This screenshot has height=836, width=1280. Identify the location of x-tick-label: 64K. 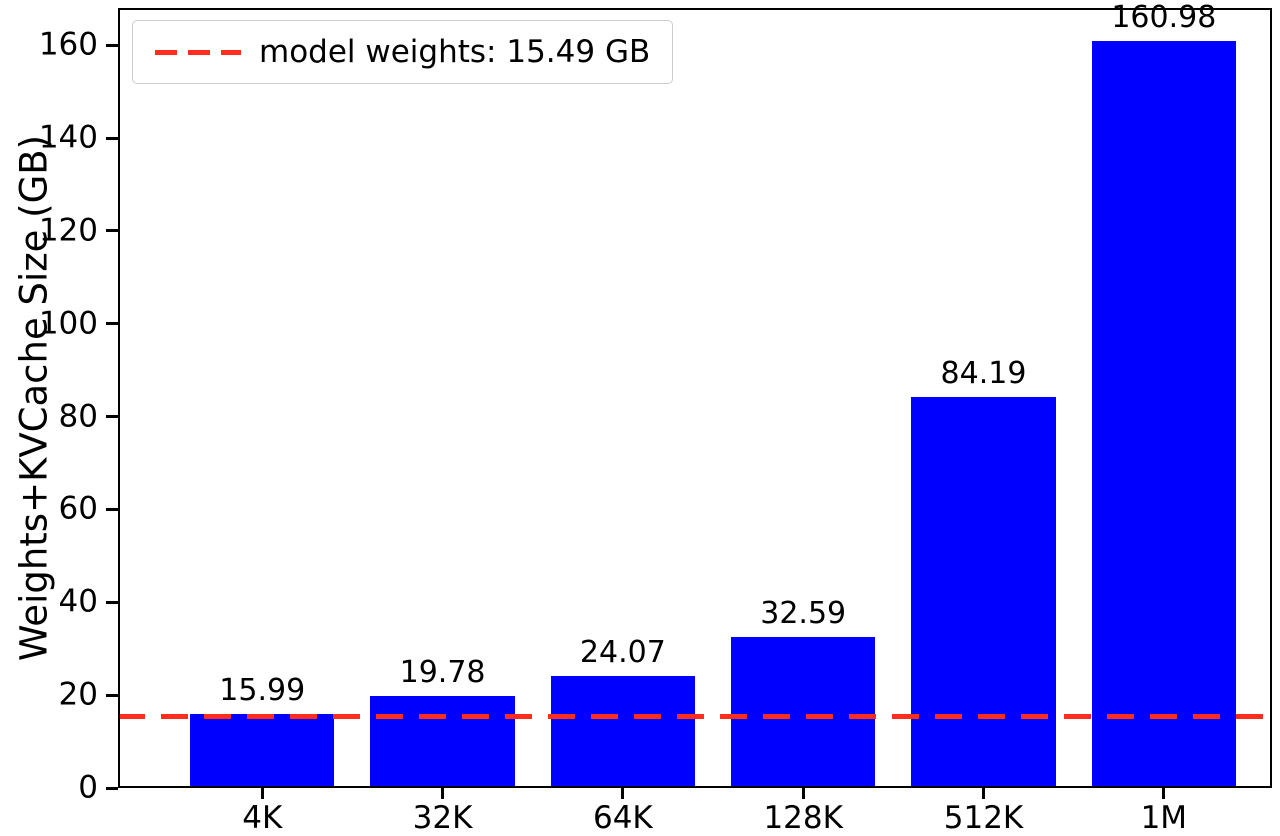
(622, 818).